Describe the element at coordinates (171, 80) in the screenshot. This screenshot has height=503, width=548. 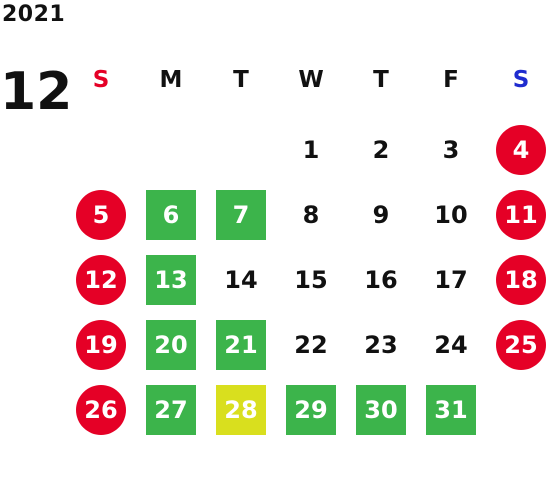
I see `weekday-header-mon: M` at that location.